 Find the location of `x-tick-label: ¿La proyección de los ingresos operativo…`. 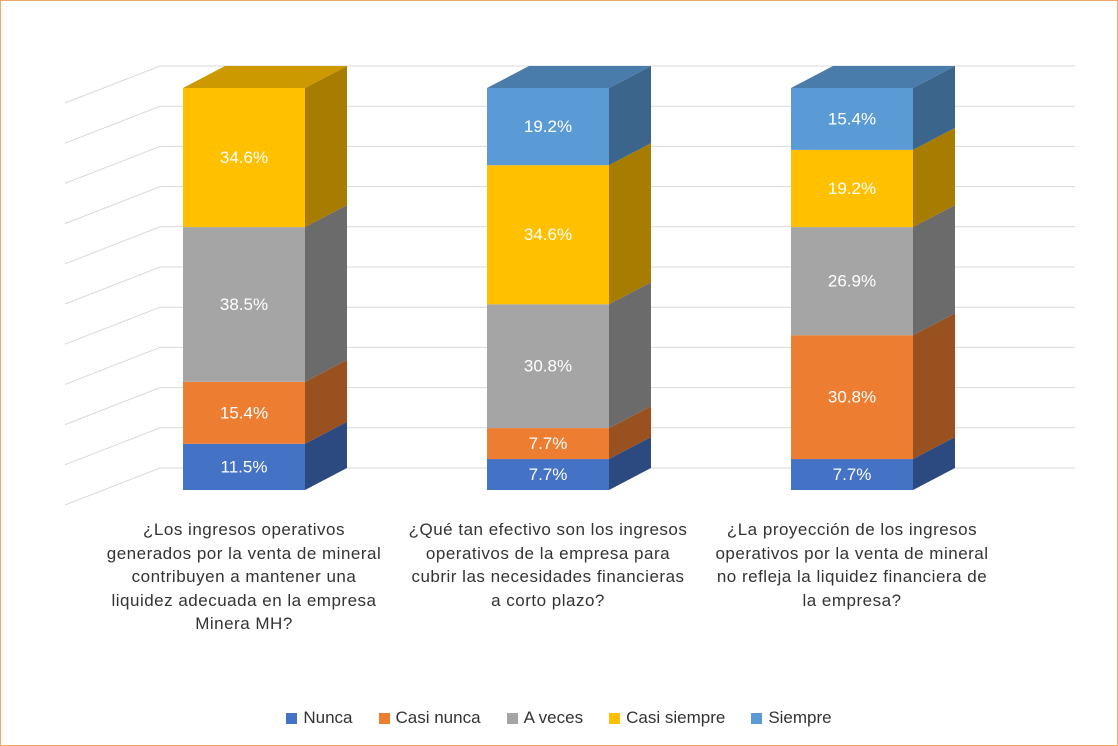

x-tick-label: ¿La proyección de los ingresos operativo… is located at coordinates (852, 565).